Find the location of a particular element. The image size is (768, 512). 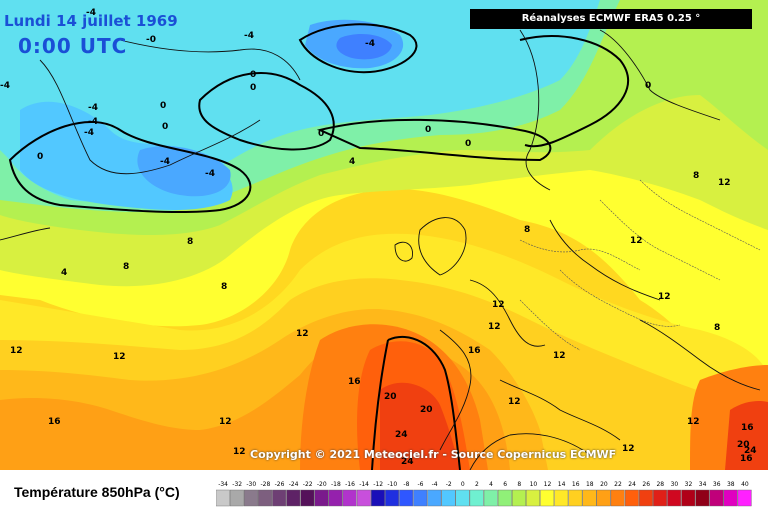

legend-tick-label: -34 is located at coordinates (223, 484).